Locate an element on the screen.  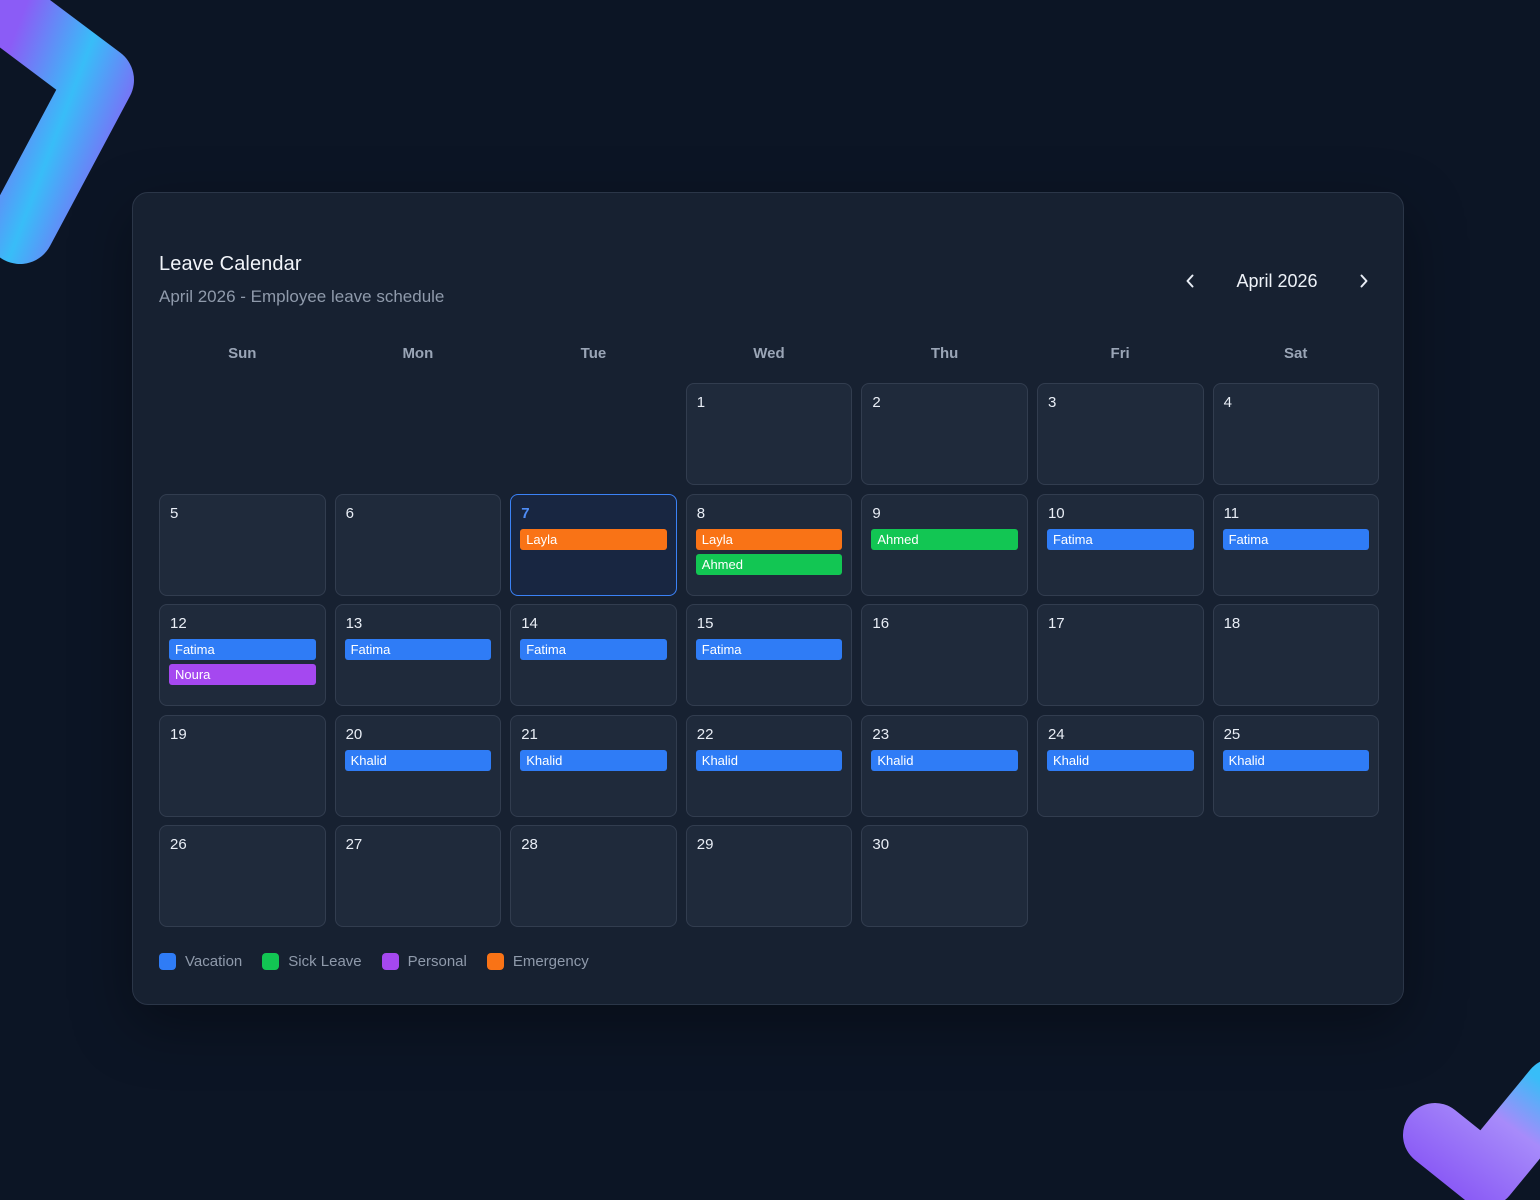
leave-event-personal: Noura is located at coordinates (242, 674).